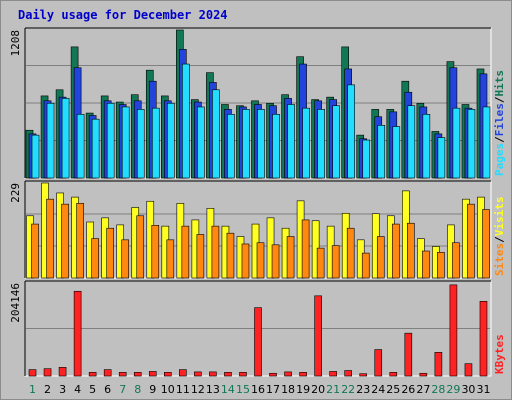  Describe the element at coordinates (288, 389) in the screenshot. I see `x-tick-label: 18` at that location.